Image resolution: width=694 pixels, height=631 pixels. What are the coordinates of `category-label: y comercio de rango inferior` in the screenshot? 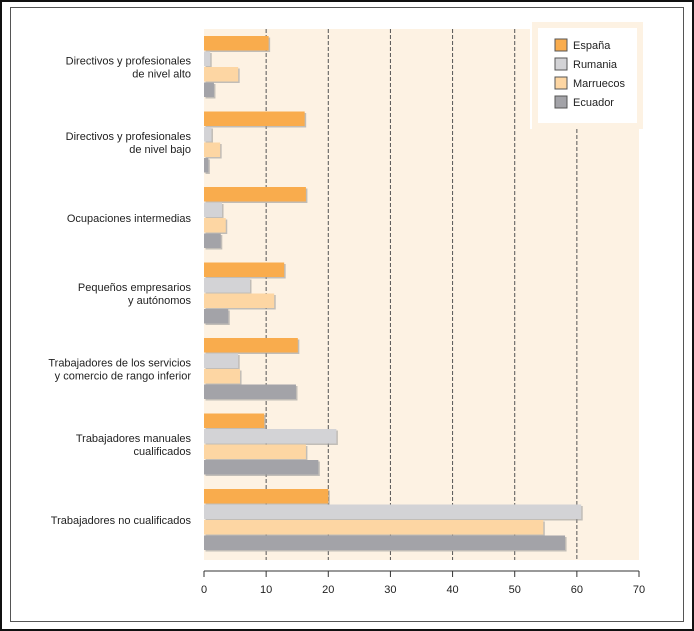 It's located at (123, 377).